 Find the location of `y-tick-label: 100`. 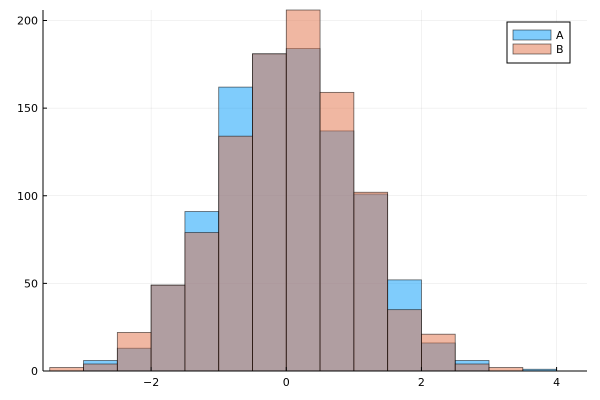

y-tick-label: 100 is located at coordinates (27, 196).